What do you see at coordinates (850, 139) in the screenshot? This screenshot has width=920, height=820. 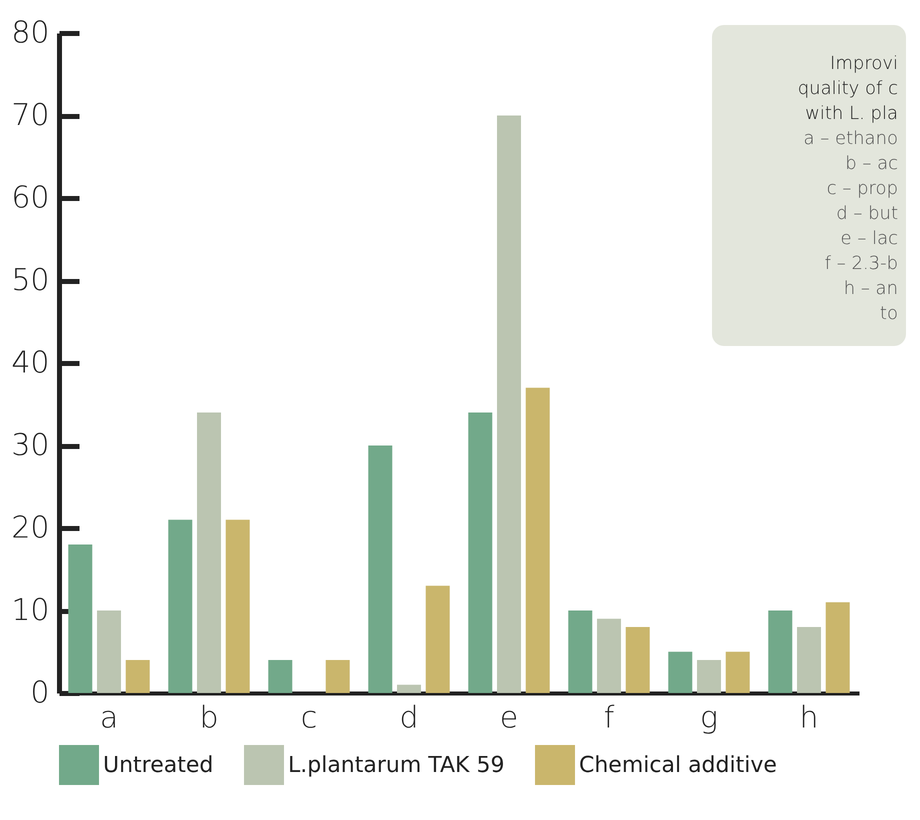 I see `annotation: a – ethano` at bounding box center [850, 139].